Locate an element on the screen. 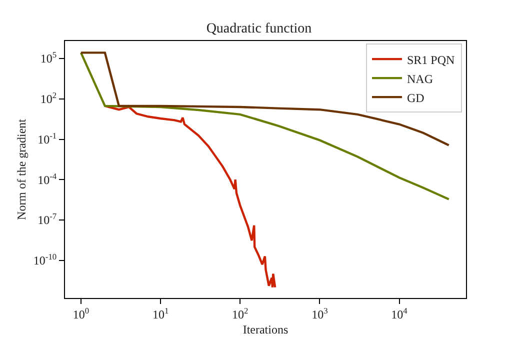 The width and height of the screenshot is (518, 346). x-axis-title: Iterations is located at coordinates (265, 329).